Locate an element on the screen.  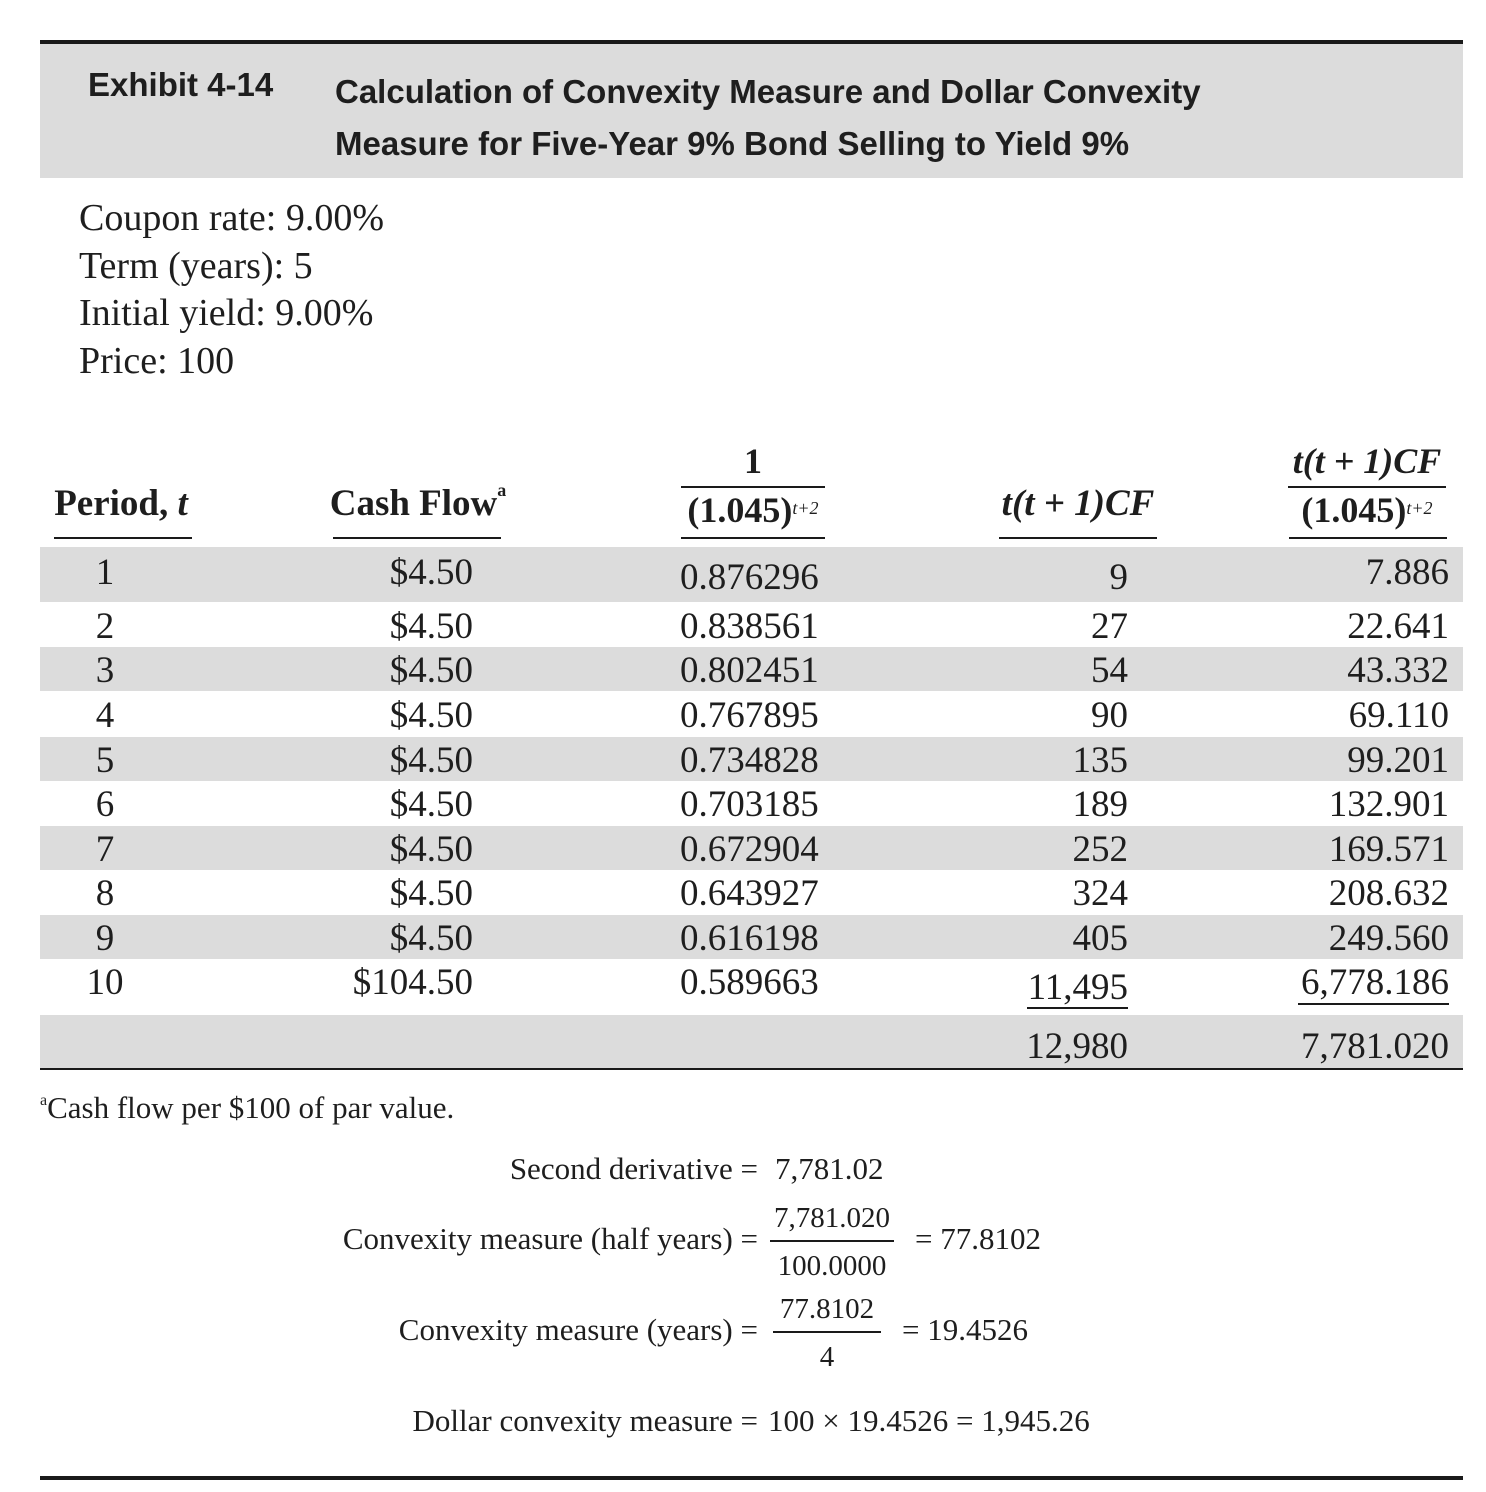
total-tt1cf: 12,980 is located at coordinates (1077, 1046).